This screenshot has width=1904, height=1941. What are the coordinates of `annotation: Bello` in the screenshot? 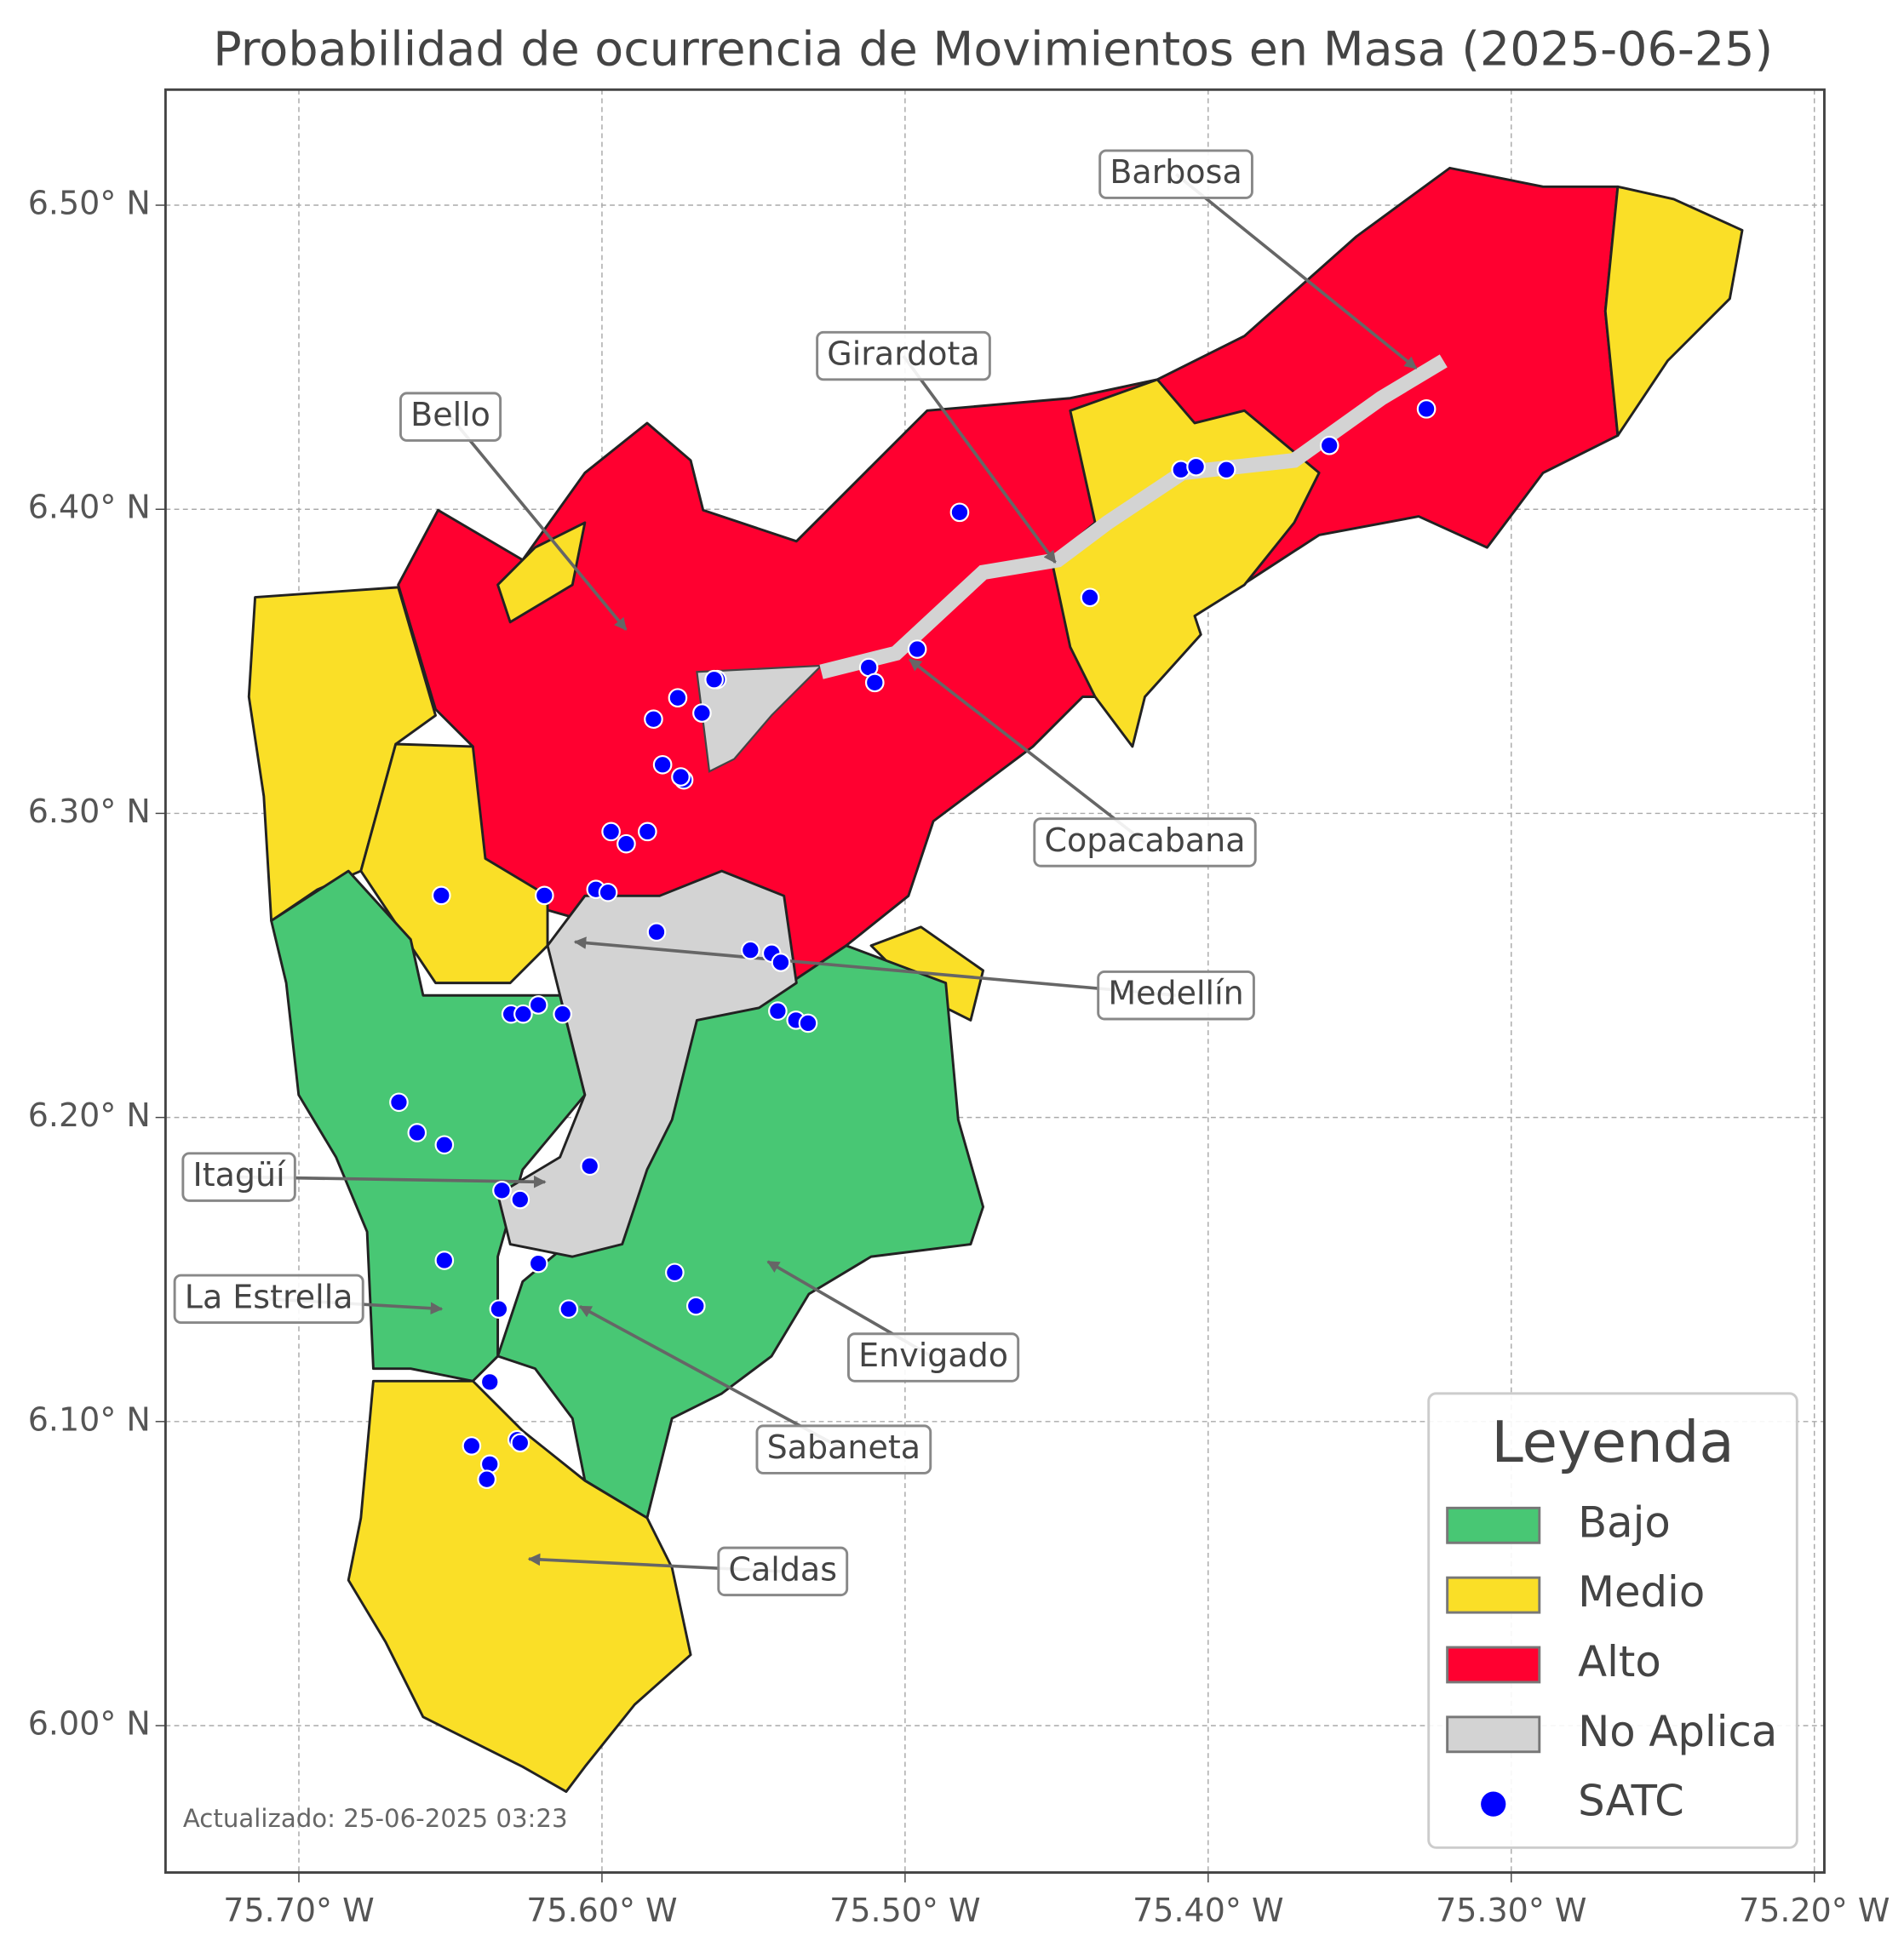 It's located at (450, 417).